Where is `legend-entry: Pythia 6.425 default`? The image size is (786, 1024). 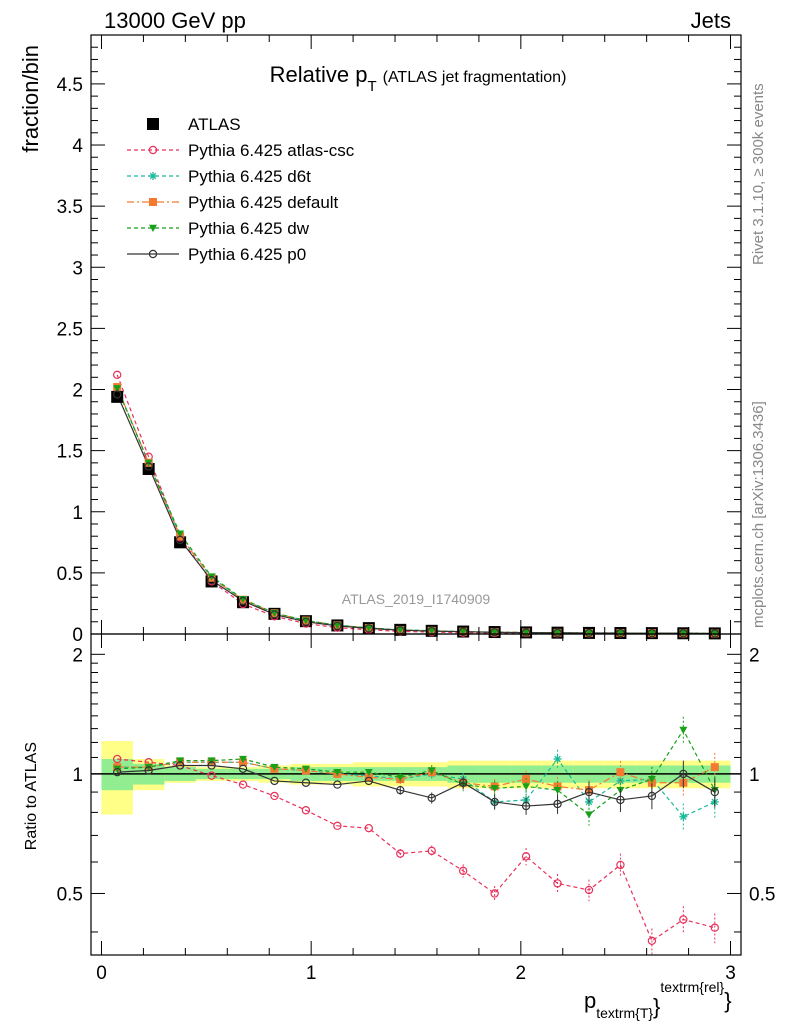 legend-entry: Pythia 6.425 default is located at coordinates (233, 202).